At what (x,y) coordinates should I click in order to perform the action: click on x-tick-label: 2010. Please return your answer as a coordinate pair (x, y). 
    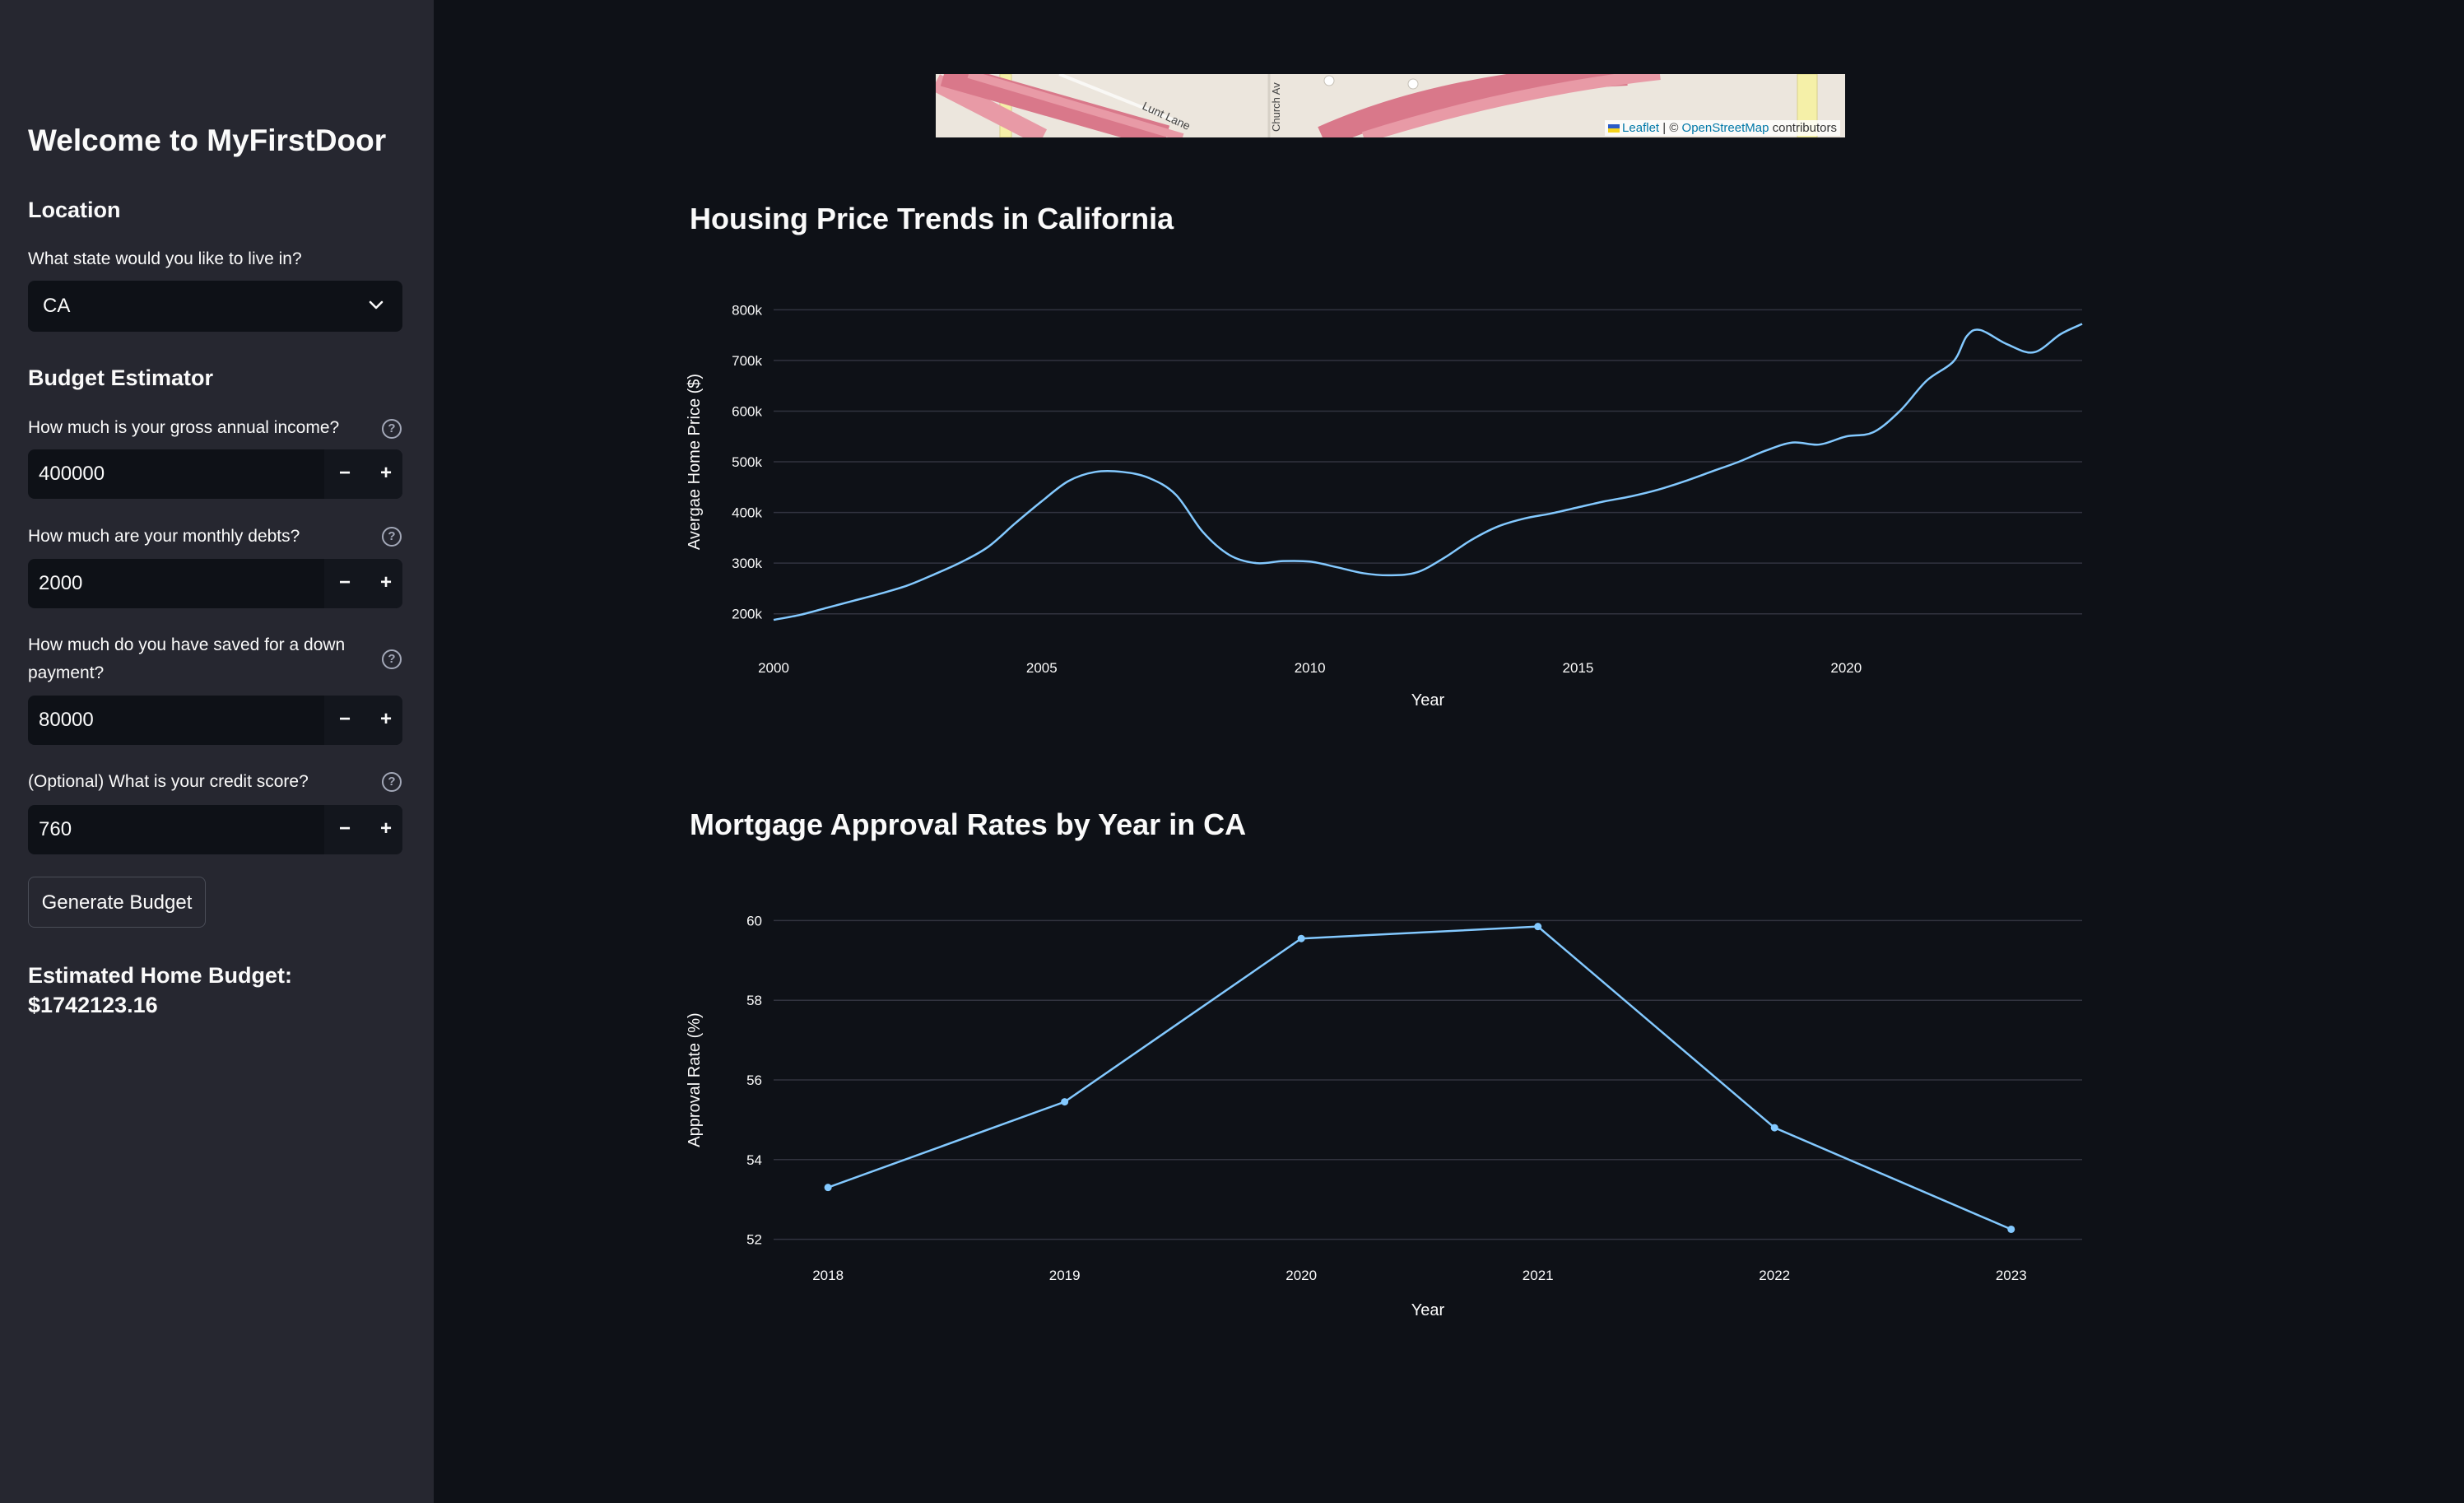
    Looking at the image, I should click on (1310, 668).